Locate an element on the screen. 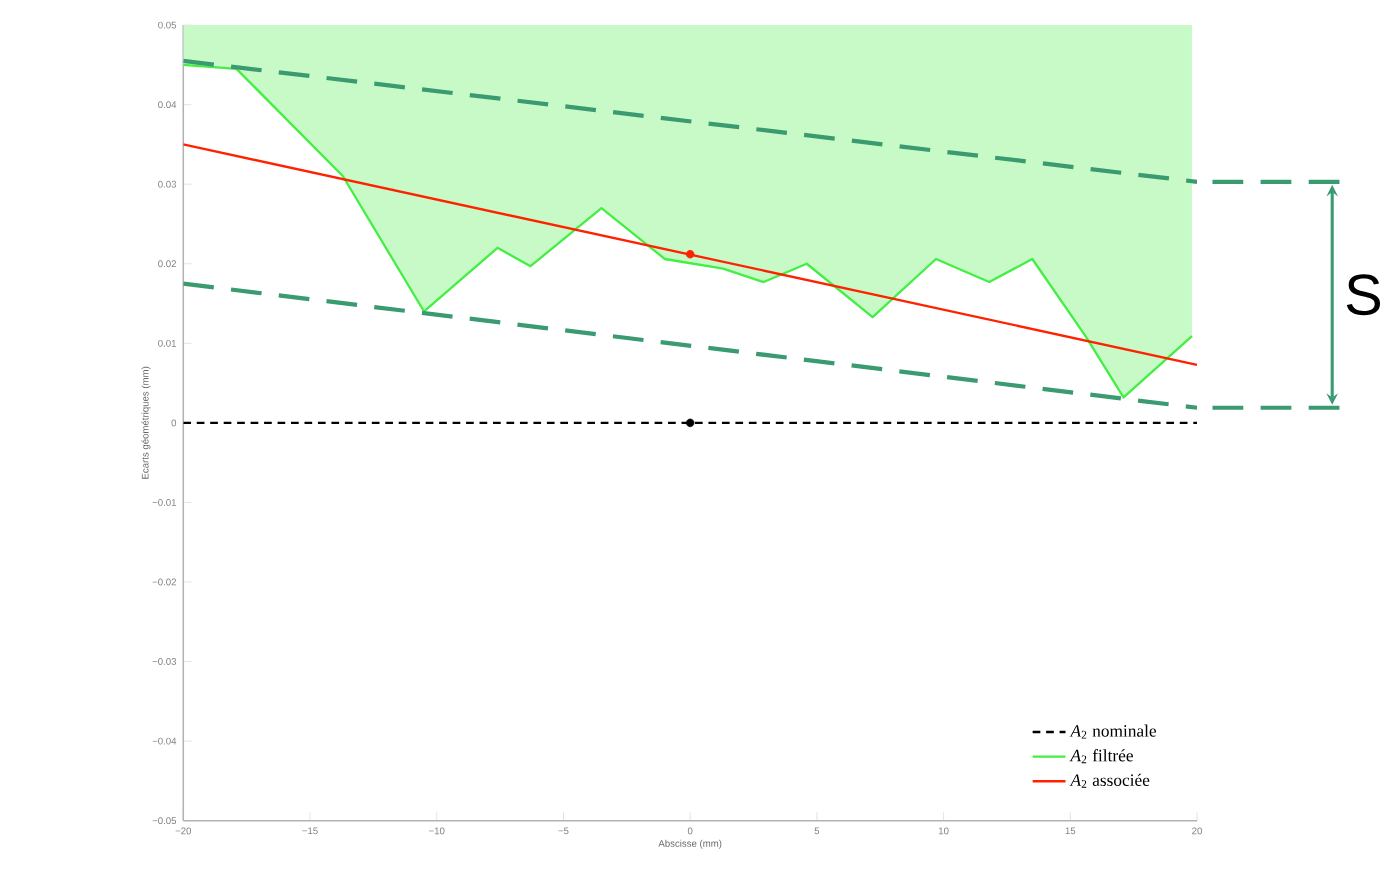 This screenshot has height=884, width=1394. legend-label: A$_{2}$ nominale is located at coordinates (1113, 731).